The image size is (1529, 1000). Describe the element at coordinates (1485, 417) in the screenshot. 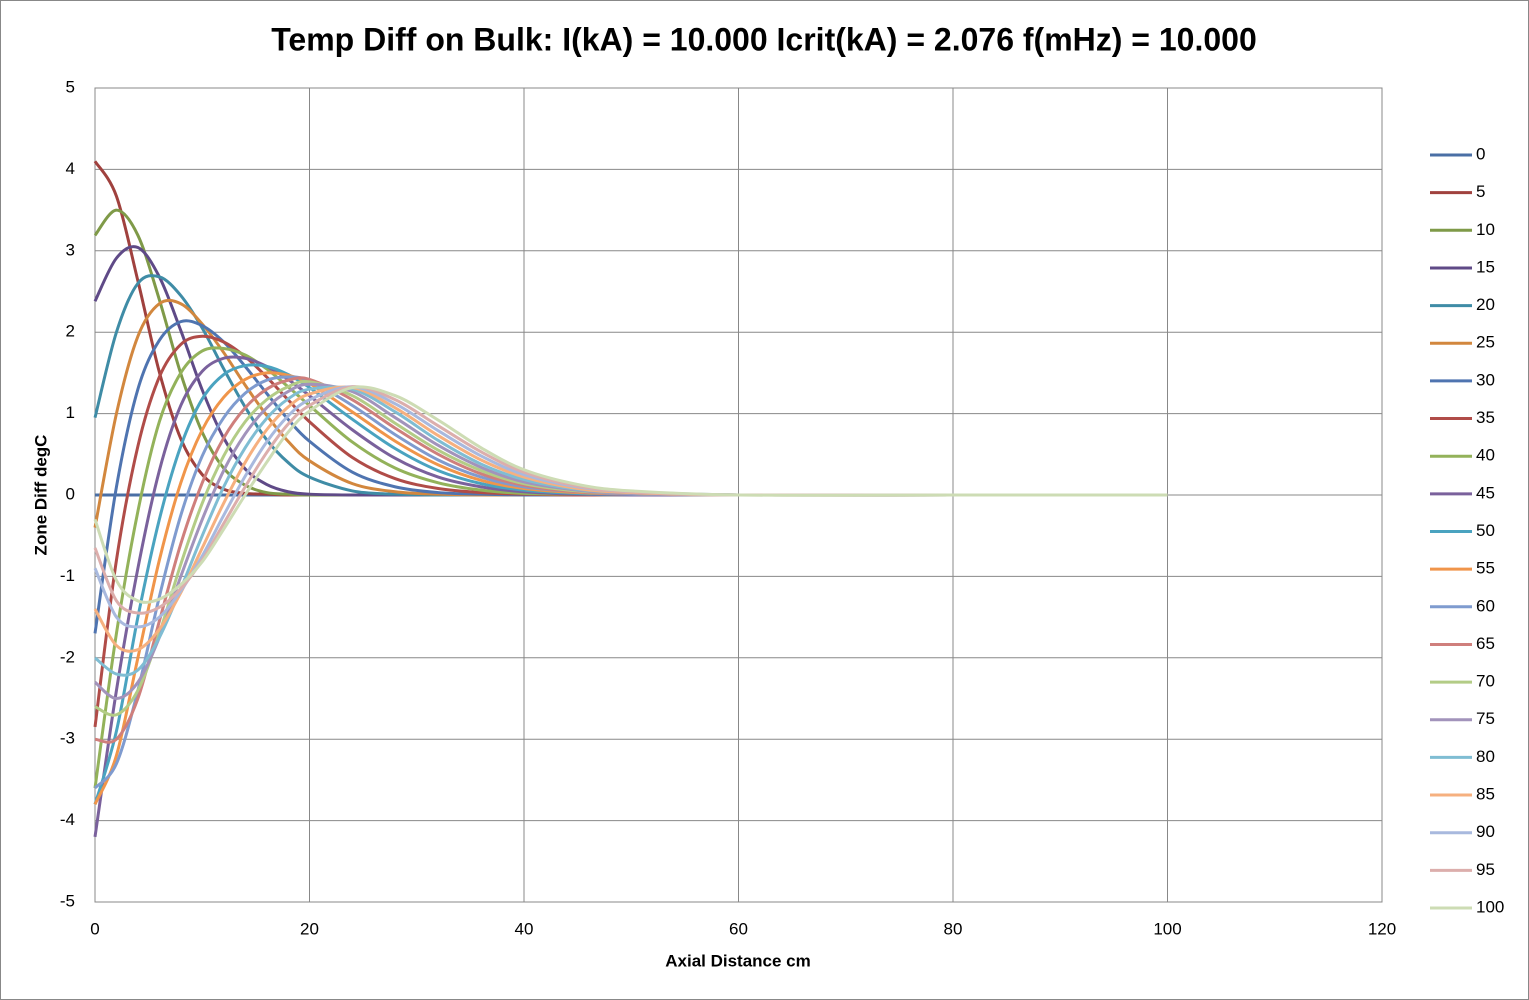

I see `legend-label: 35` at that location.